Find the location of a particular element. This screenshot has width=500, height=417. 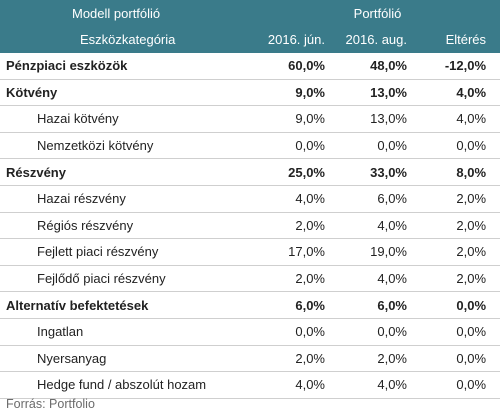

table-row: Részvény 25,0% 33,0% 8,0% is located at coordinates (250, 172).